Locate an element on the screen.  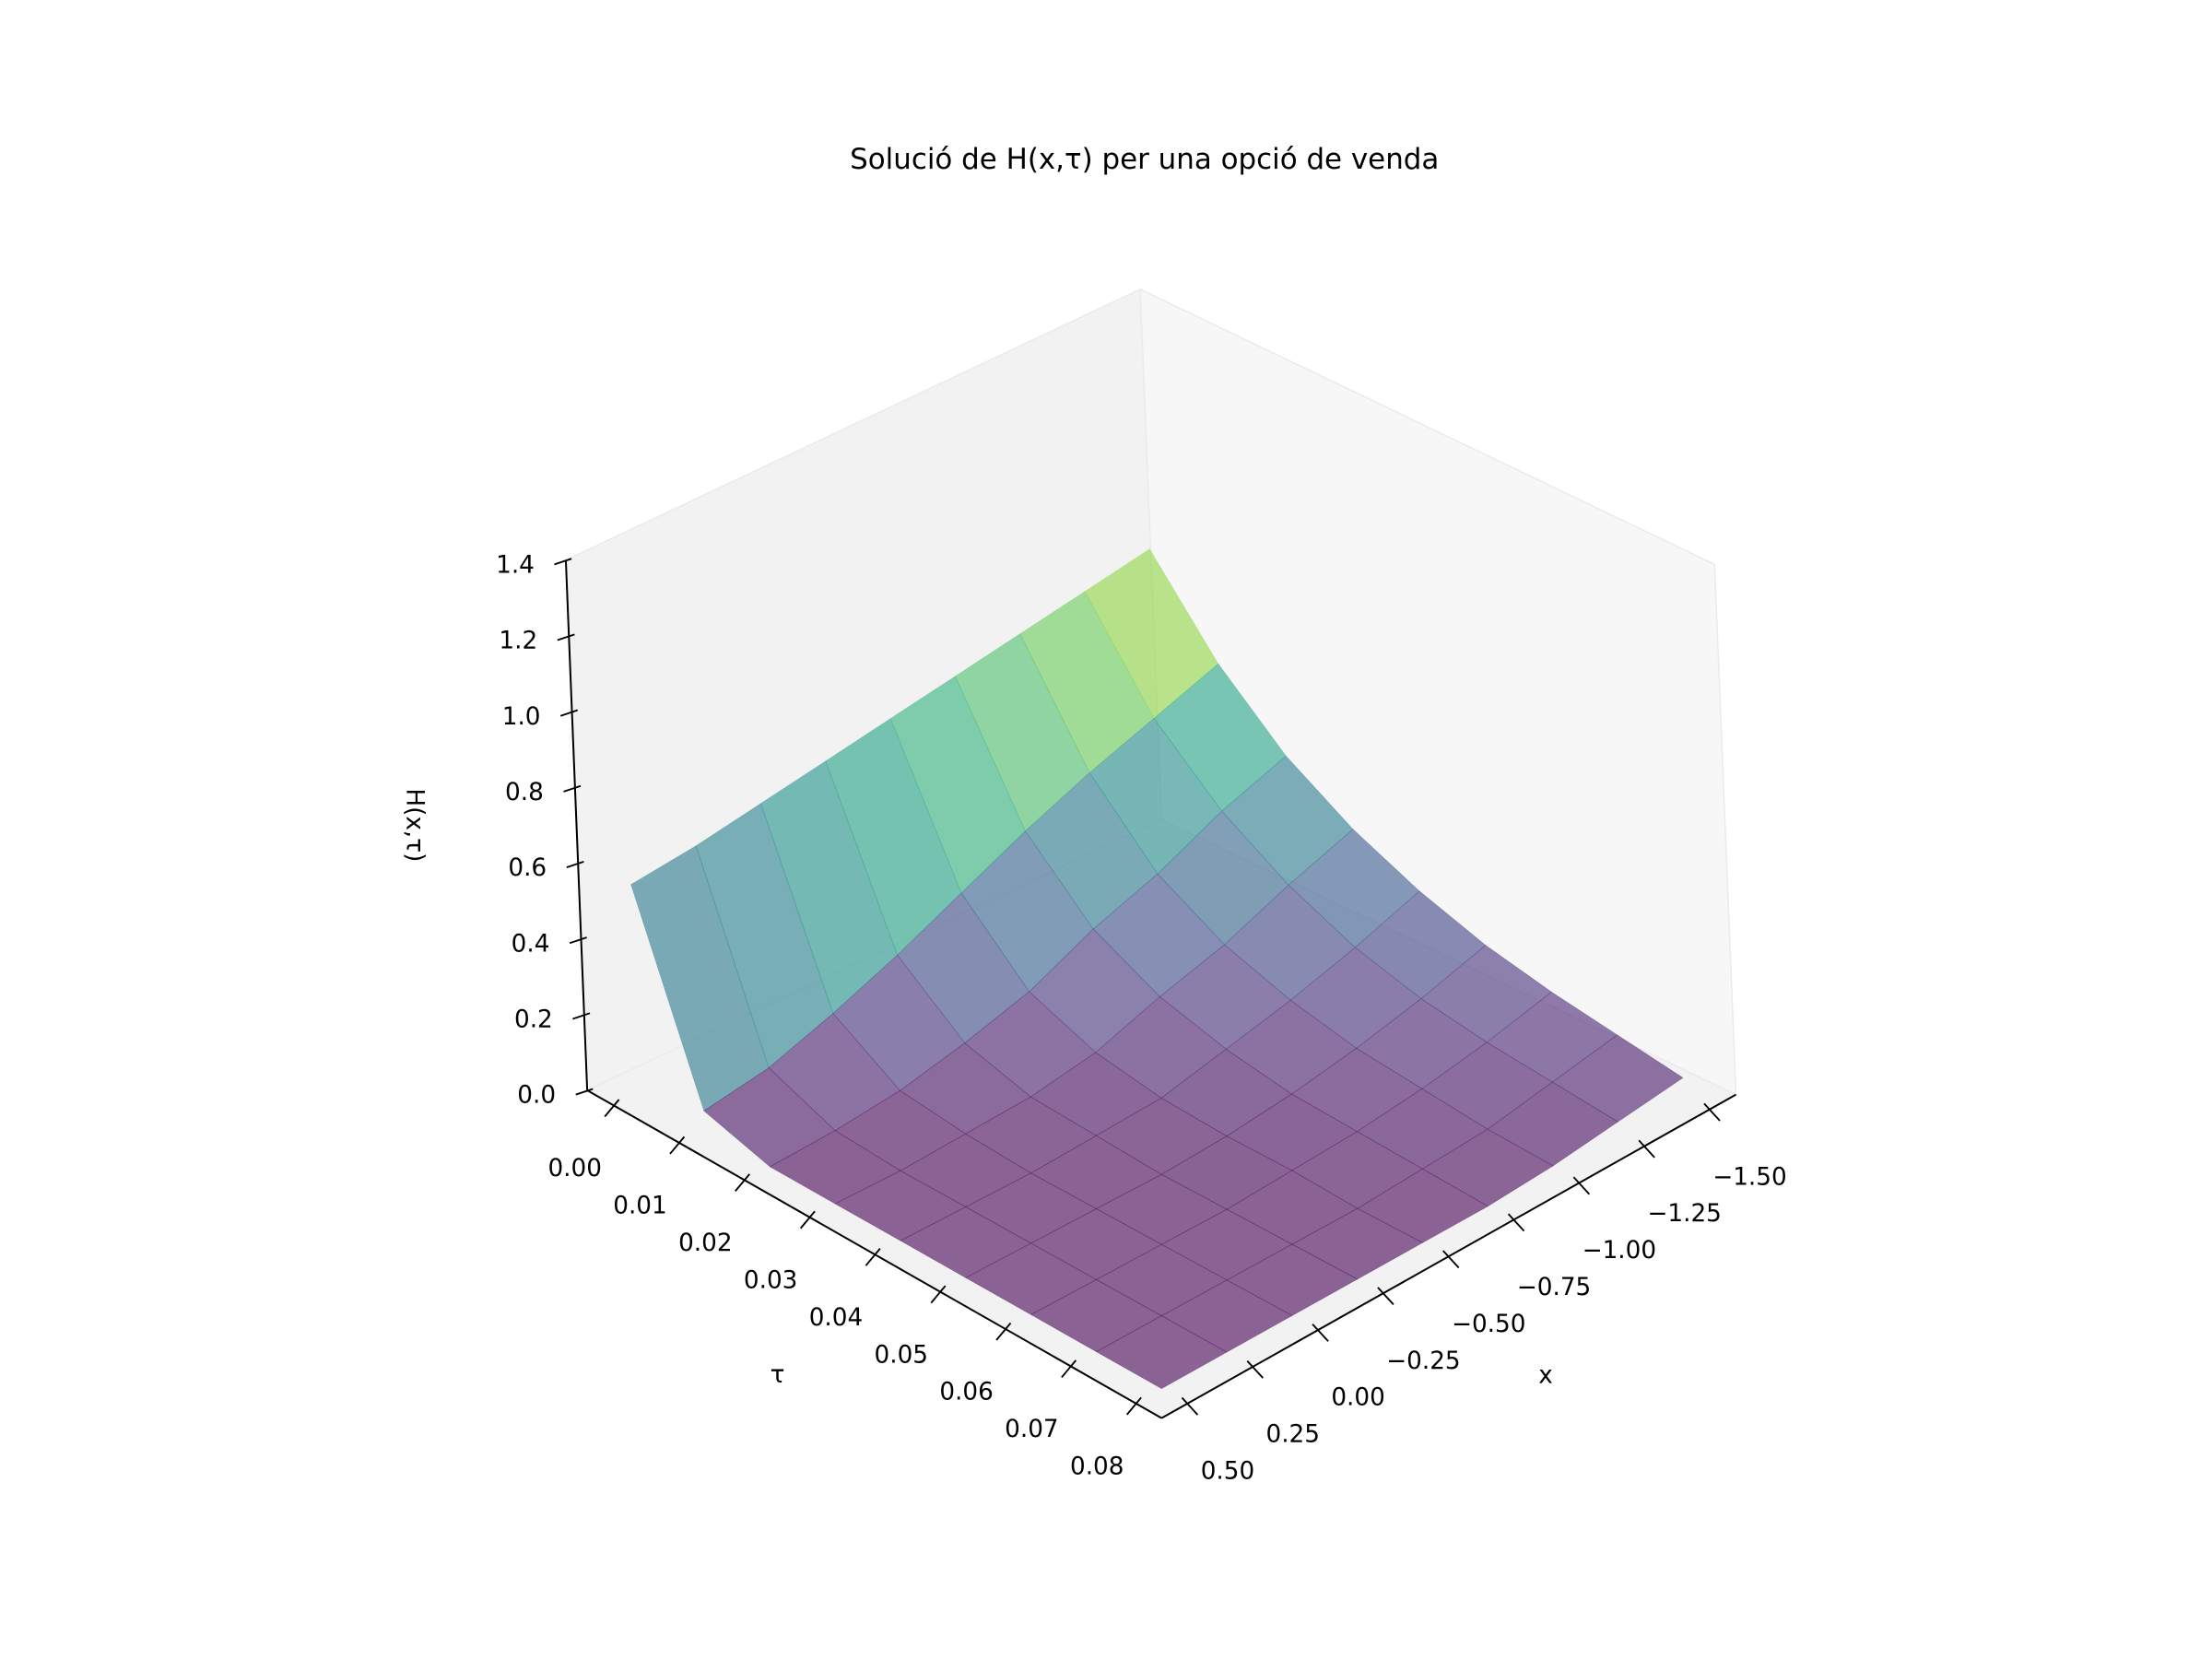
x-tick-label: −0.75 is located at coordinates (1554, 1287).